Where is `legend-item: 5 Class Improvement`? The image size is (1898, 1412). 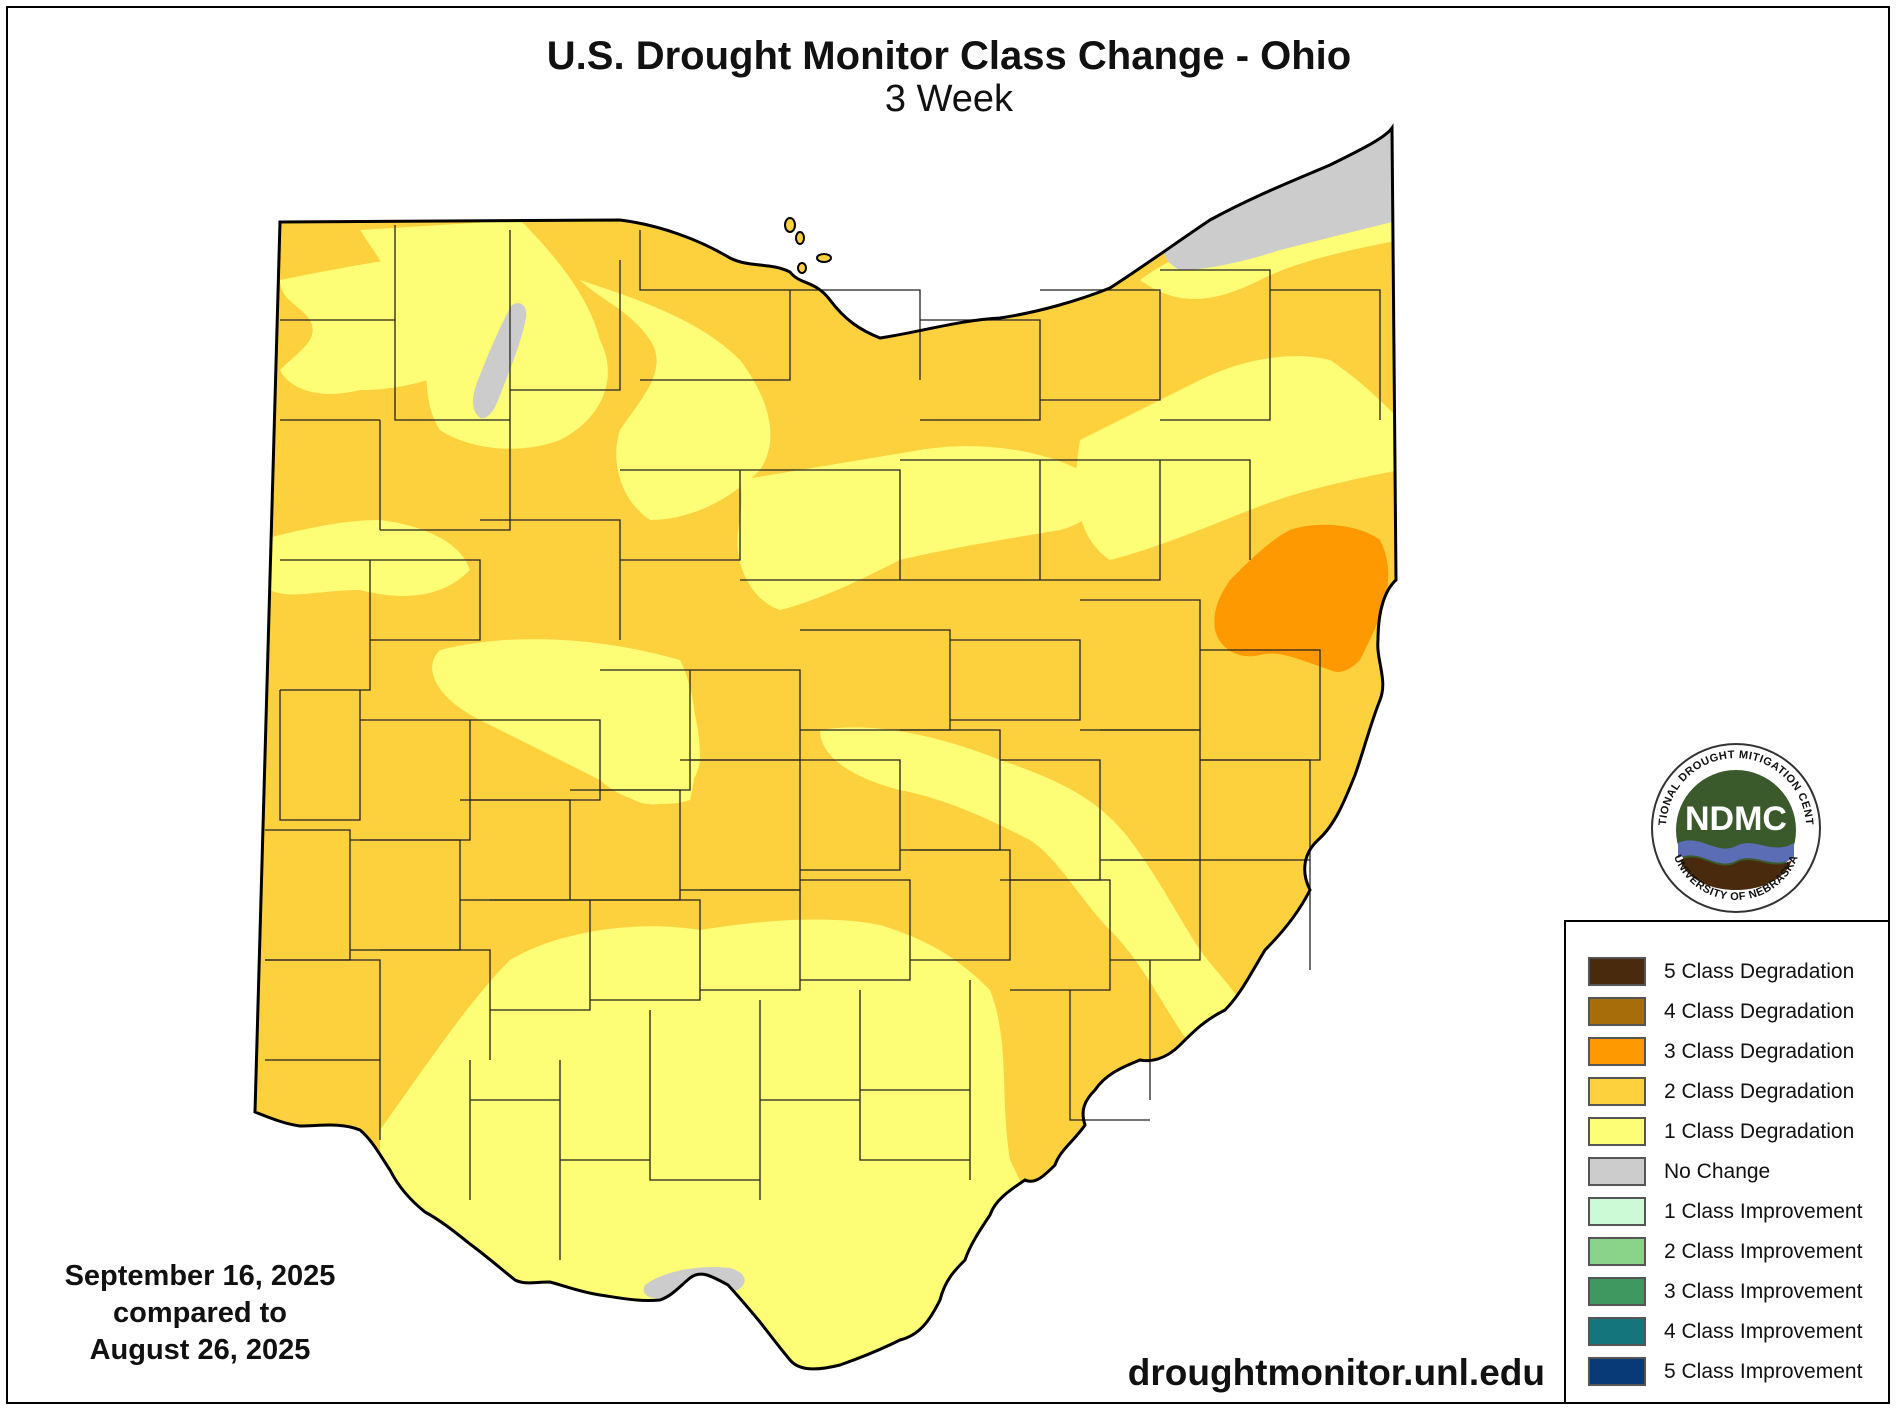
legend-item: 5 Class Improvement is located at coordinates (1738, 1372).